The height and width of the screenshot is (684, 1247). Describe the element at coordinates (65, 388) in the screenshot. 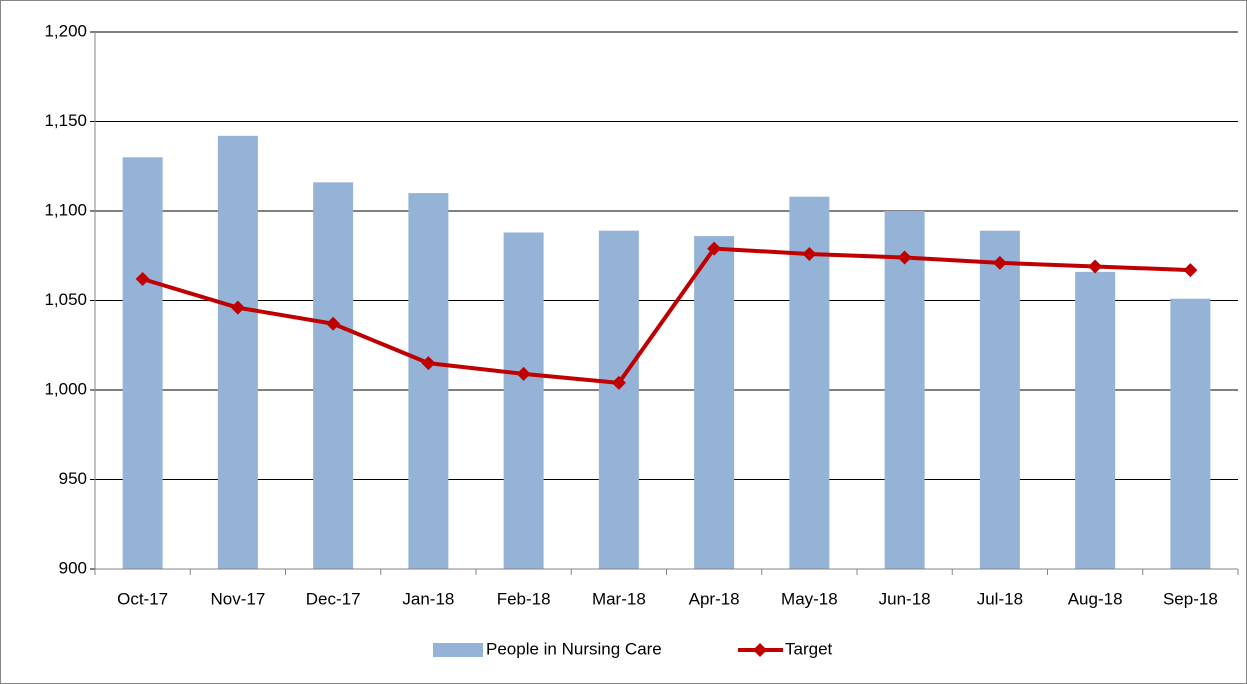

I see `y-tick-label: 1,000` at that location.